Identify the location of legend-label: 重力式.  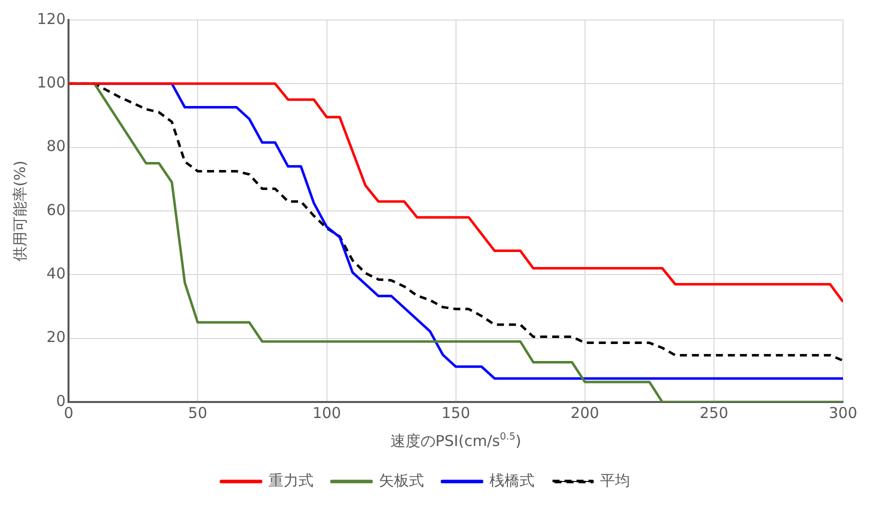
(291, 480).